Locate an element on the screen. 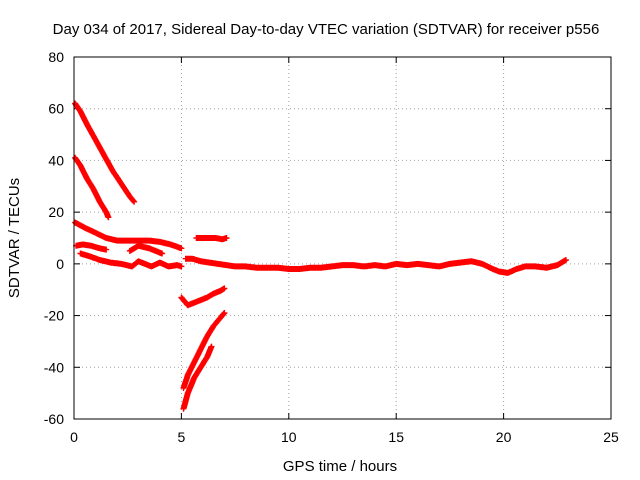 This screenshot has height=480, width=640. y-tick-label: 60 is located at coordinates (56, 109).